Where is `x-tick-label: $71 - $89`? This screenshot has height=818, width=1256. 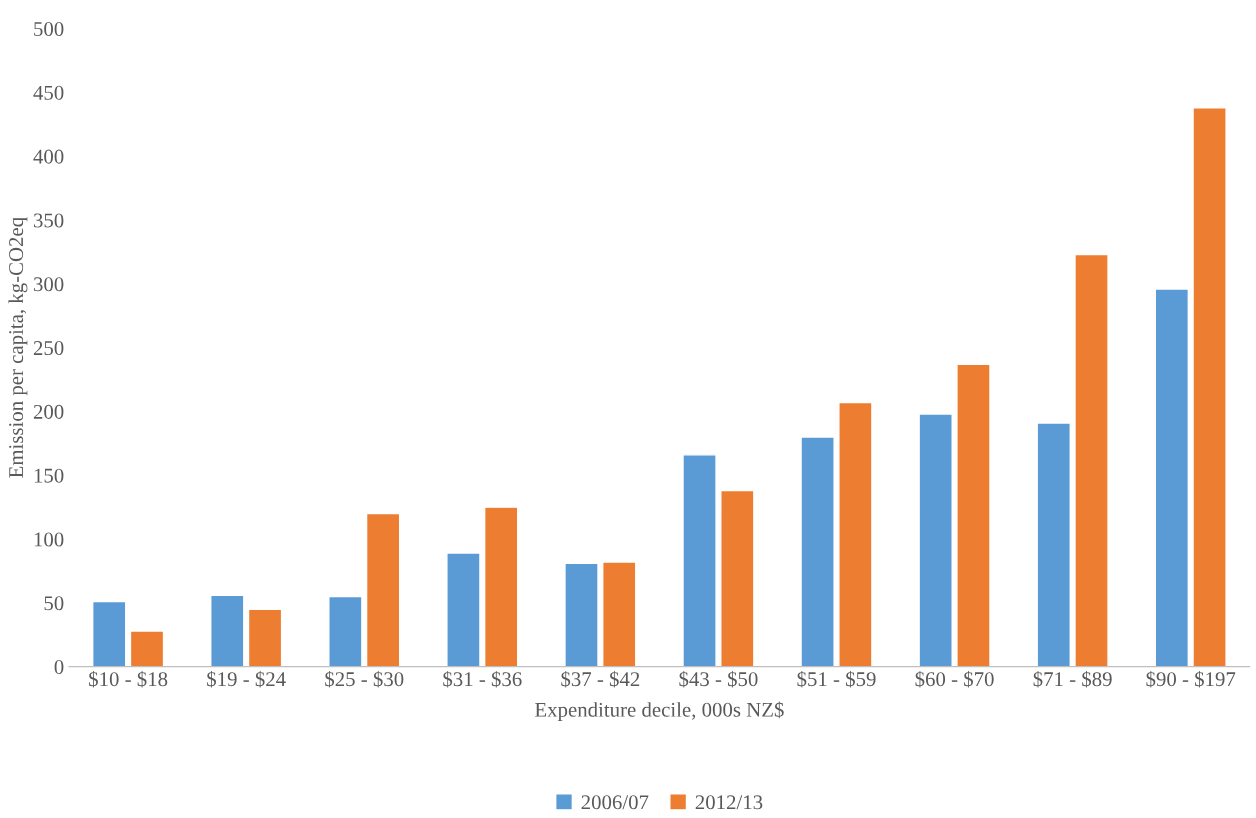 x-tick-label: $71 - $89 is located at coordinates (1072, 679).